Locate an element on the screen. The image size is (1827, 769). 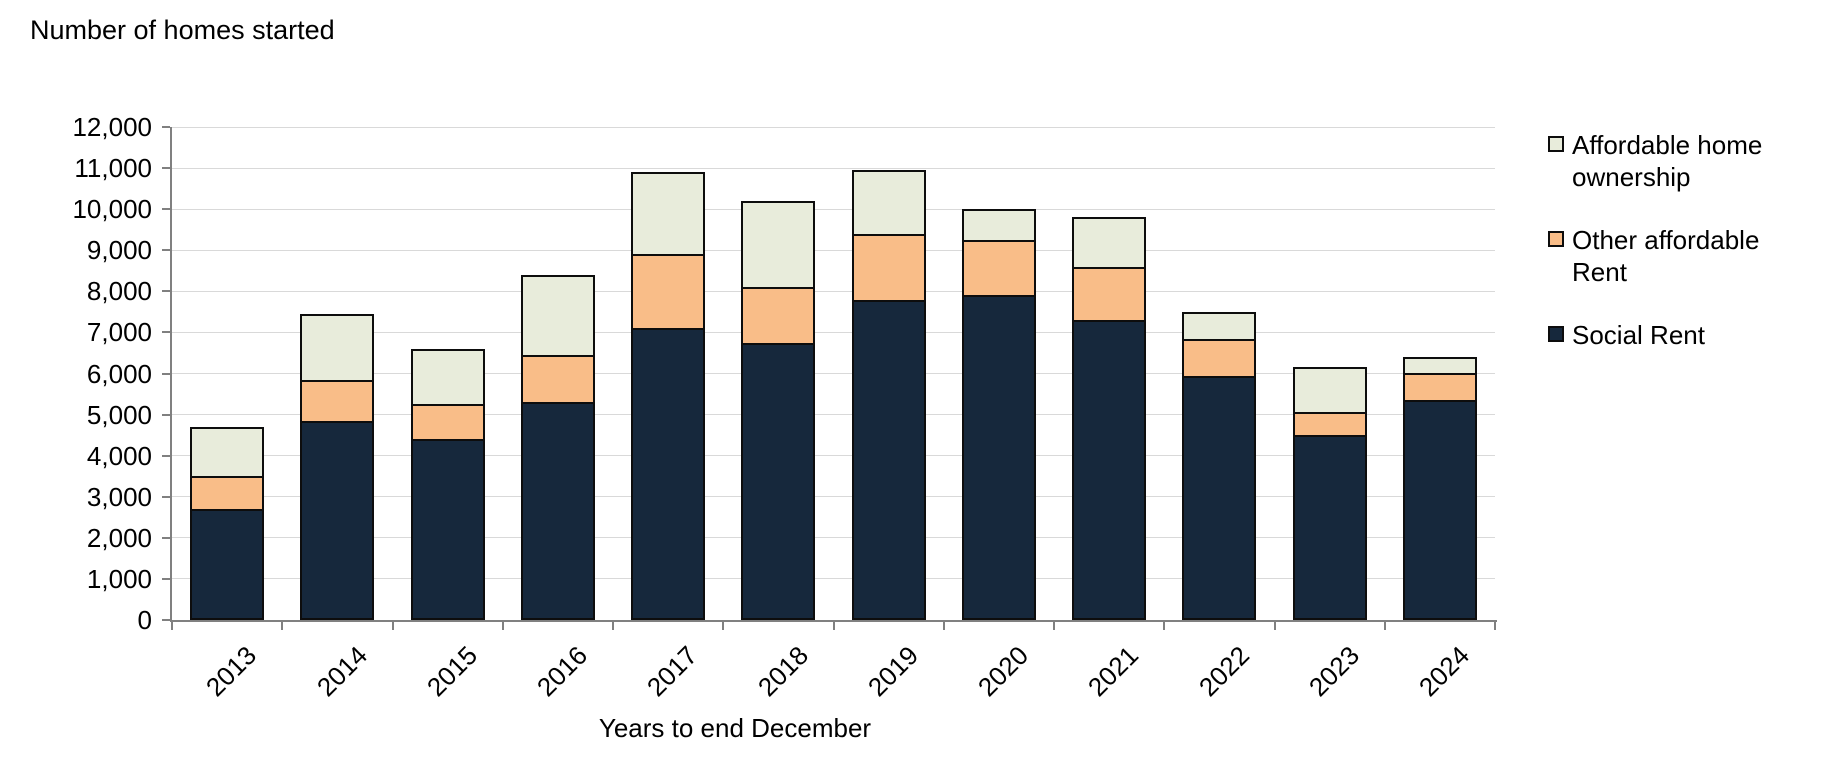
x-axis-line is located at coordinates (833, 621).